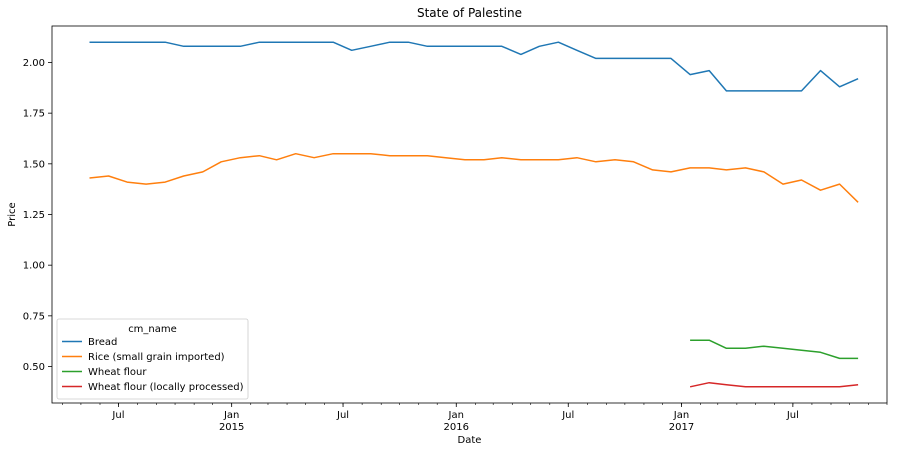 The width and height of the screenshot is (898, 453). I want to click on legend-title: cm_name, so click(152, 329).